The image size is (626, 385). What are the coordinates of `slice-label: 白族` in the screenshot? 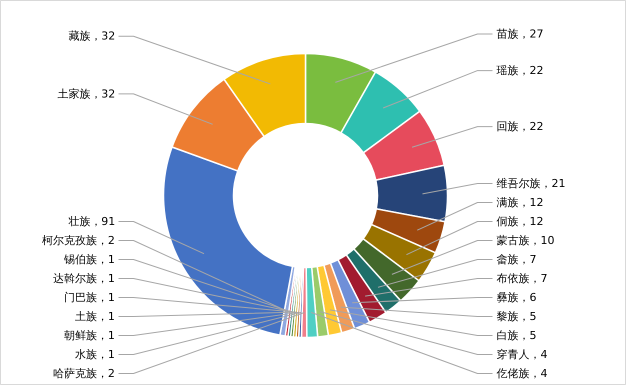 It's located at (507, 335).